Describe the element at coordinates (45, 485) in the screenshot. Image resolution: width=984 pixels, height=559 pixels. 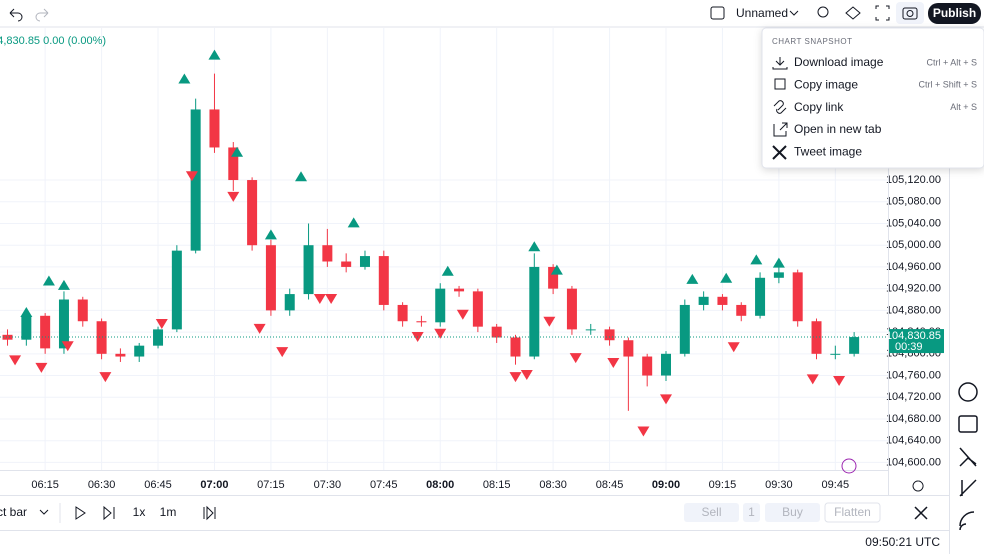
I see `x-tick-label: 06:15` at that location.